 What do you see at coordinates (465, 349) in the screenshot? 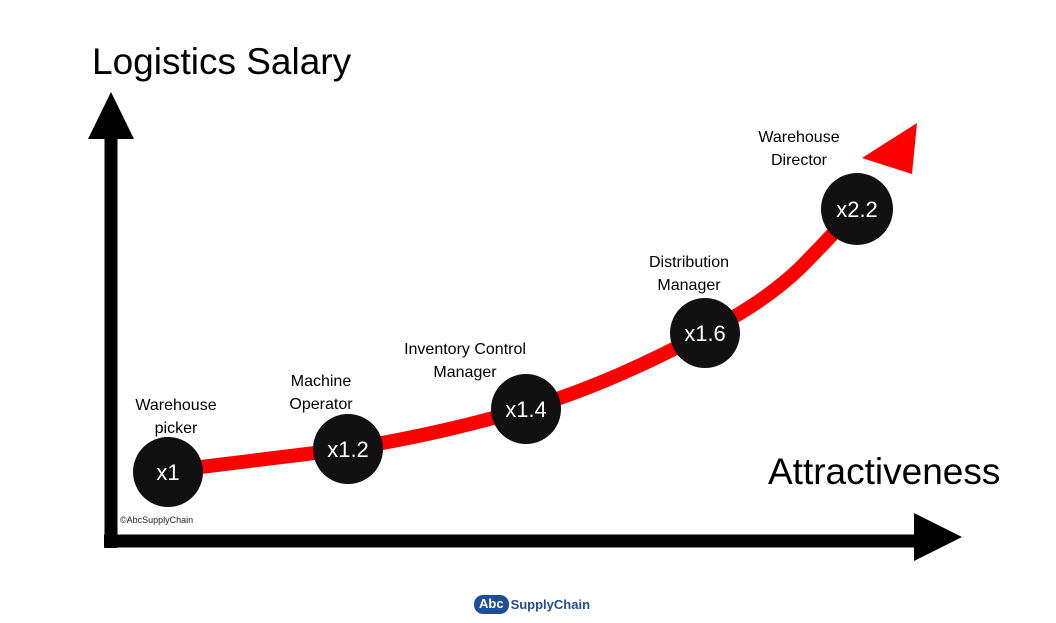
I see `role-label-line1: Inventory Control` at bounding box center [465, 349].